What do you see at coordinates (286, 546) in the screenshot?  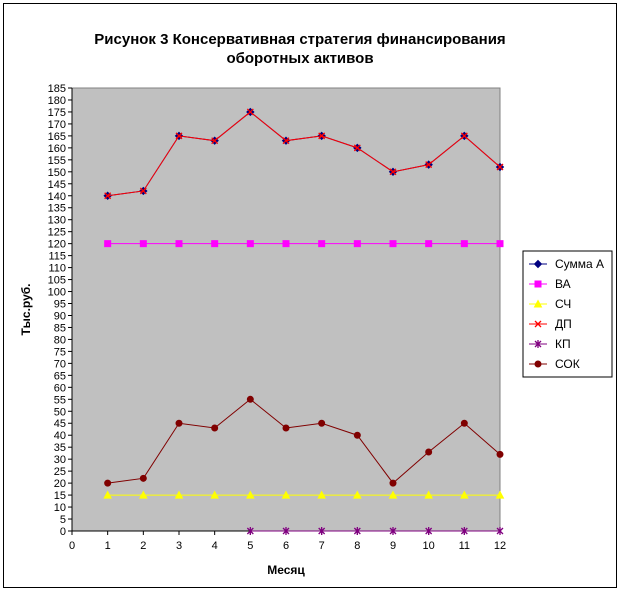 I see `x-tick-label: 6` at bounding box center [286, 546].